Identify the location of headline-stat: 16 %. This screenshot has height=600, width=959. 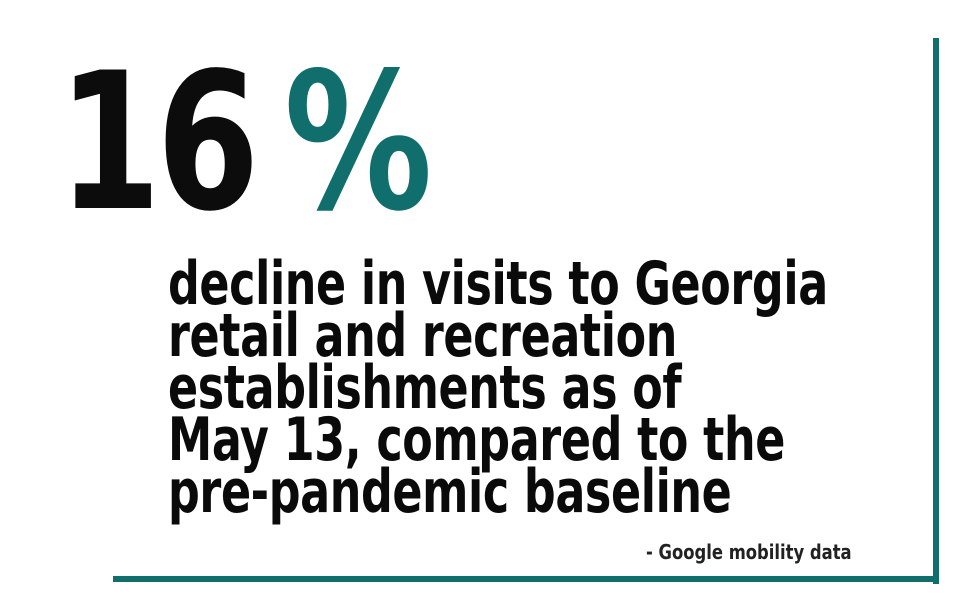
(245, 142).